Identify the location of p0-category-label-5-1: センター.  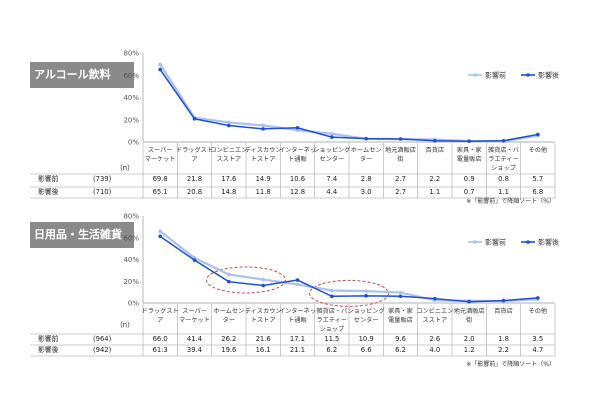
(331, 159).